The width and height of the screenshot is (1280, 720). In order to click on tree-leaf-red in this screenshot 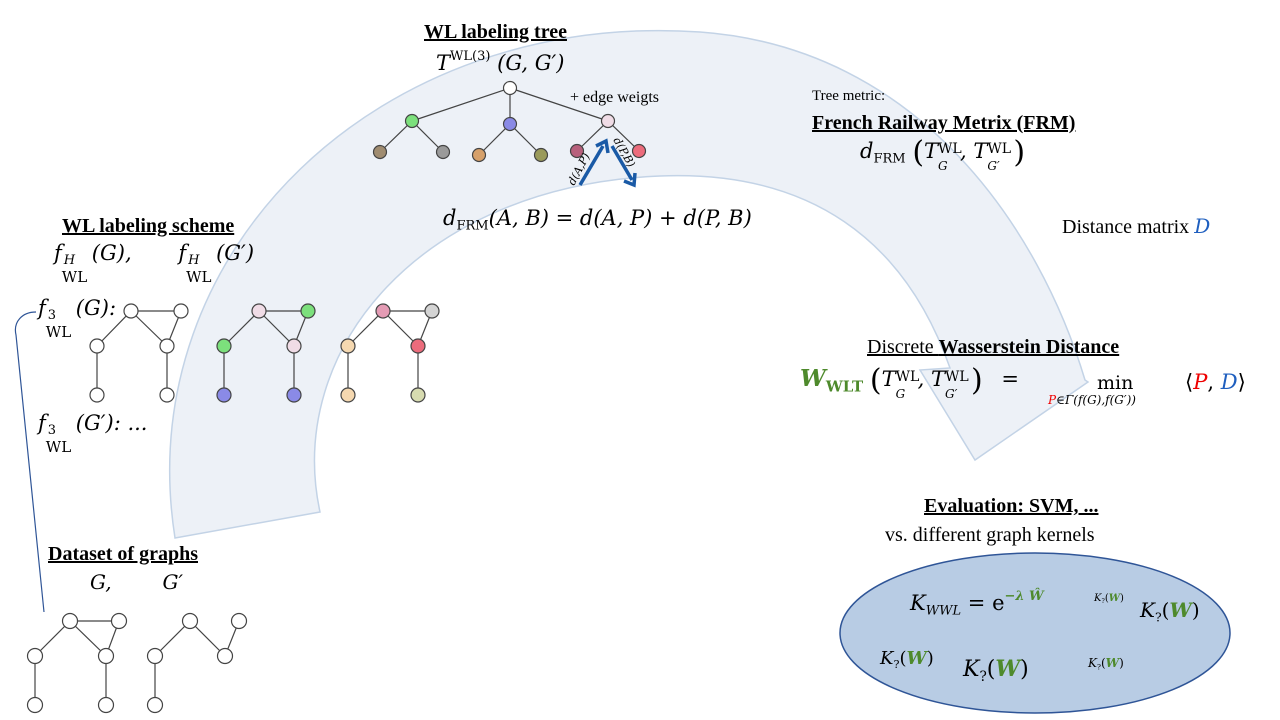, I will do `click(639, 151)`.